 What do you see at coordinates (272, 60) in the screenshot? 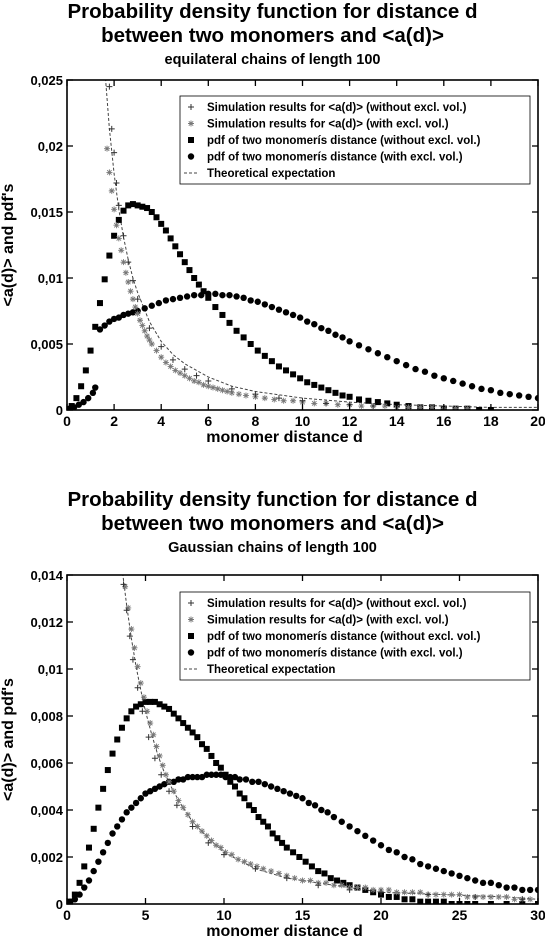
I see `chart-subtitle: equilateral chains of length 100` at bounding box center [272, 60].